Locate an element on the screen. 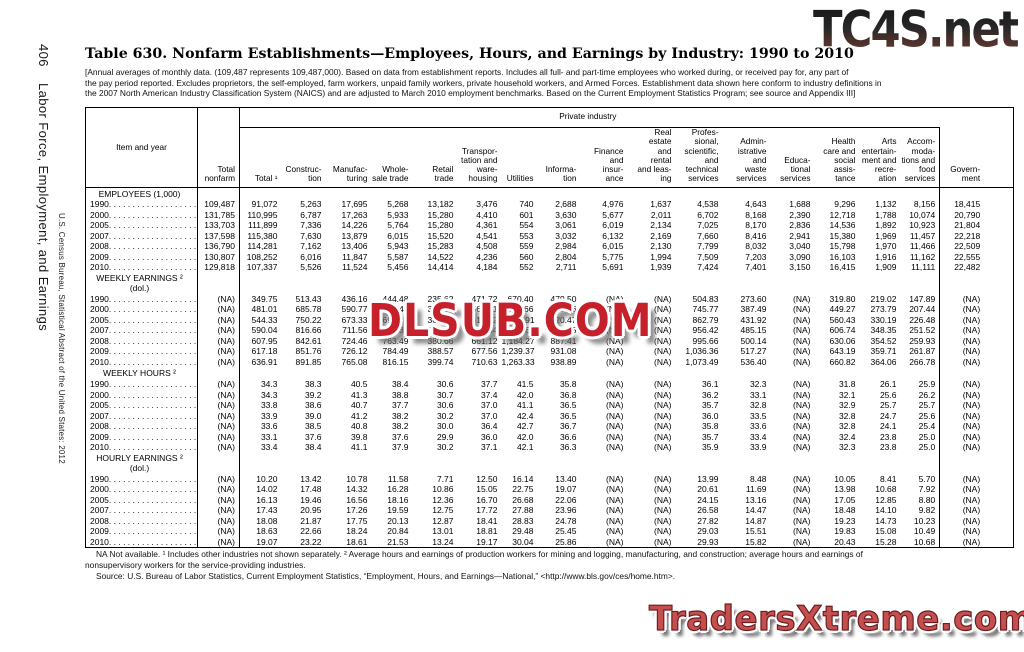 This screenshot has width=1024, height=652. value-cell: 6,702 is located at coordinates (708, 214).